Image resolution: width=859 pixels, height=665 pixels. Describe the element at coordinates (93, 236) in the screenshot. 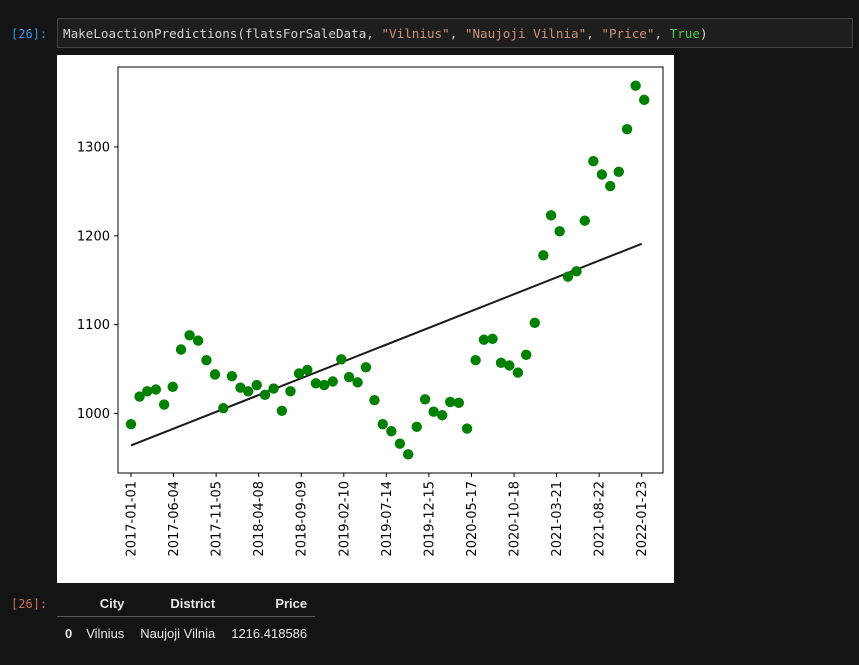

I see `y-tick-label: 1200` at that location.